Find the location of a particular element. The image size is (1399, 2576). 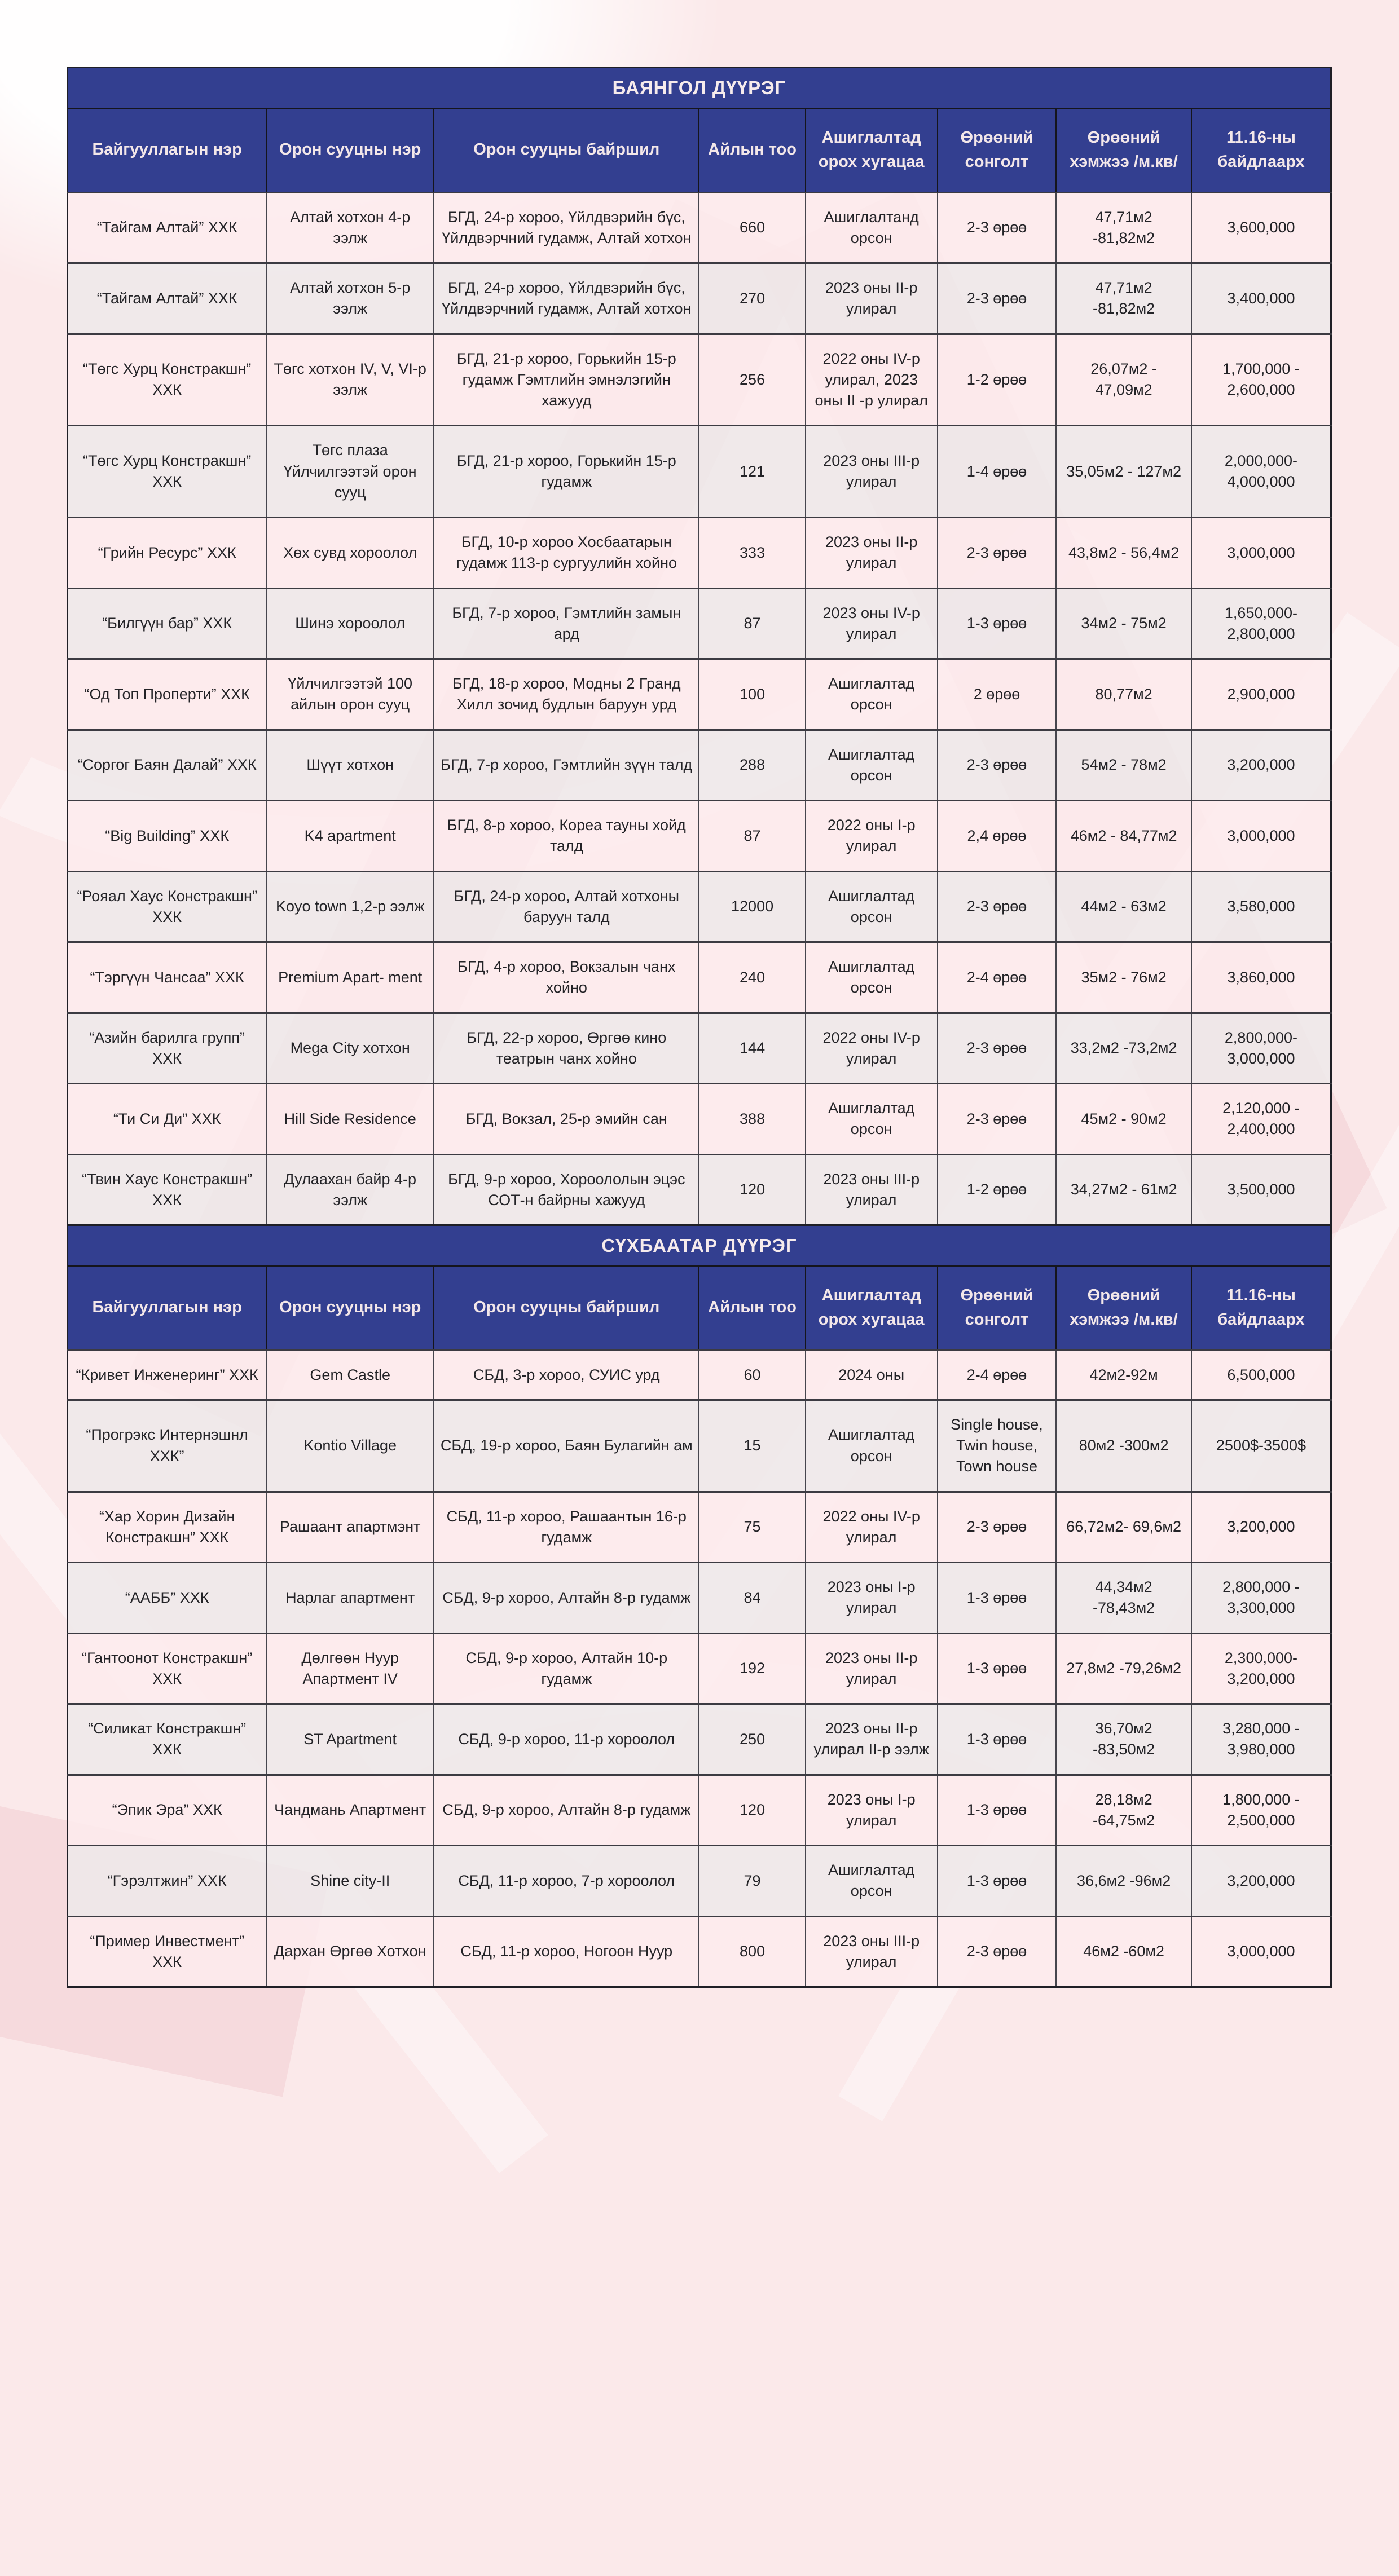

cell: Shine city-II is located at coordinates (350, 1881).